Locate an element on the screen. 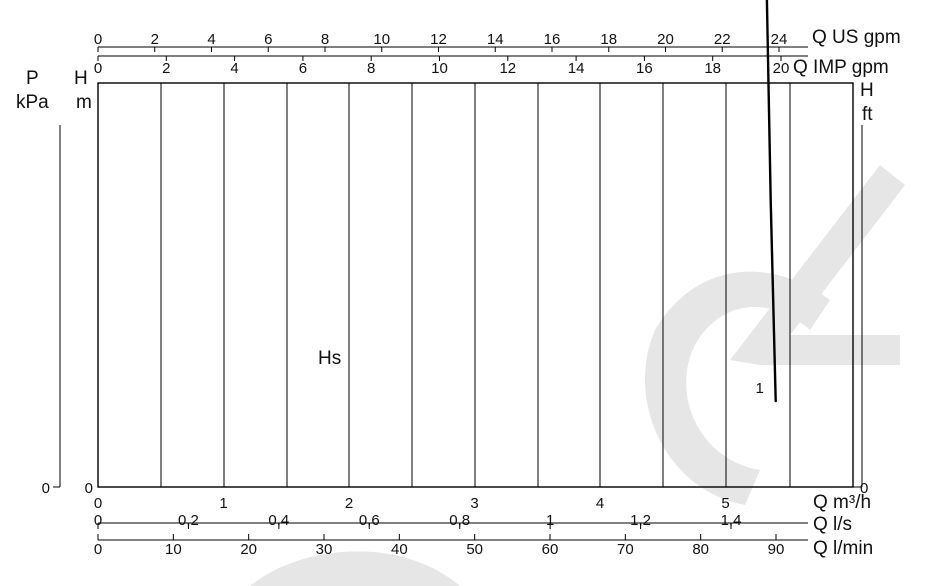 The height and width of the screenshot is (586, 930). tick-q-usgpm-8: 16 is located at coordinates (552, 39).